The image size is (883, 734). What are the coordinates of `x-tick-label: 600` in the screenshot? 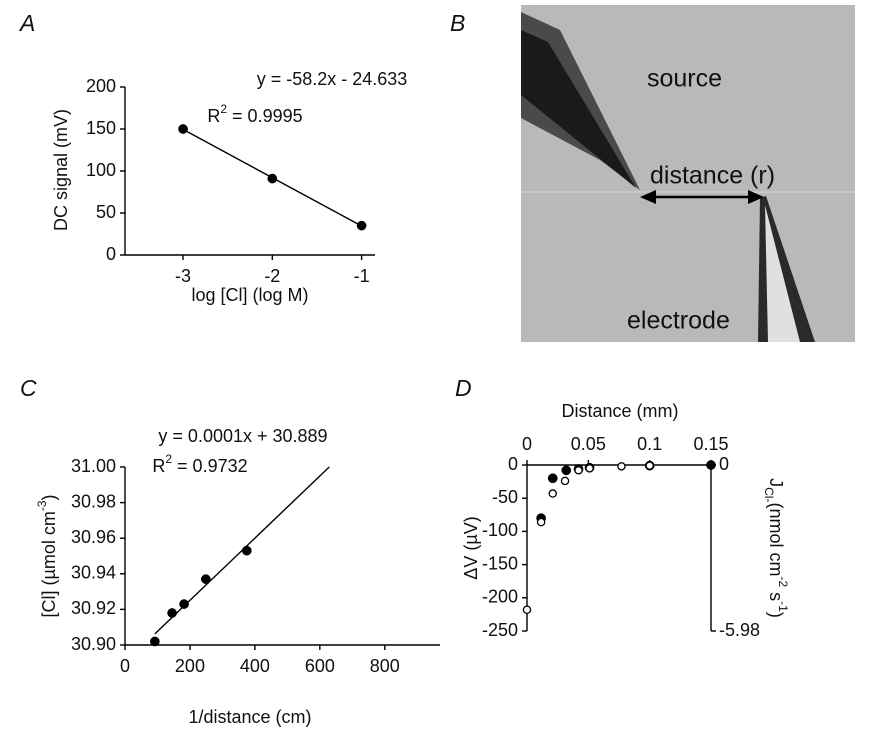 It's located at (320, 666).